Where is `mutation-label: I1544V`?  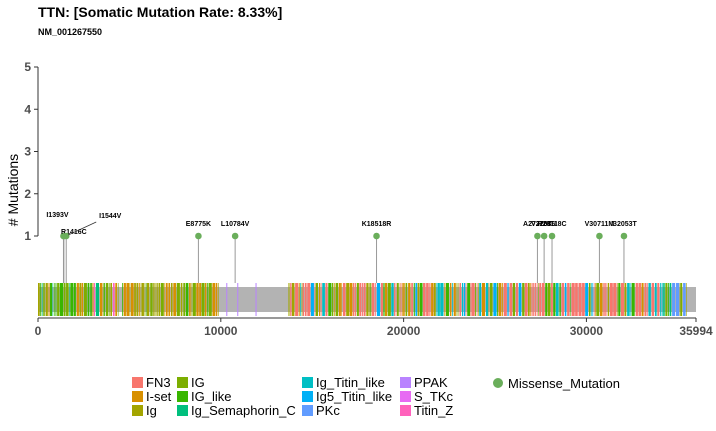
mutation-label: I1544V is located at coordinates (110, 216).